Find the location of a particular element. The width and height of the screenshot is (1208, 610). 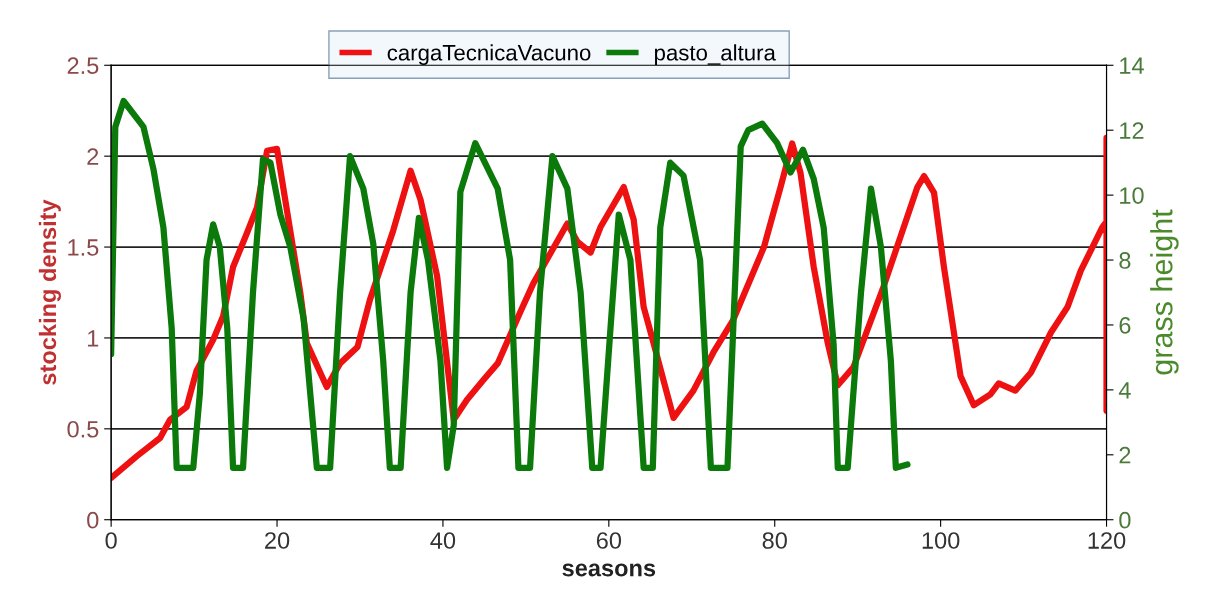

legend-label: pasto_altura is located at coordinates (715, 54).